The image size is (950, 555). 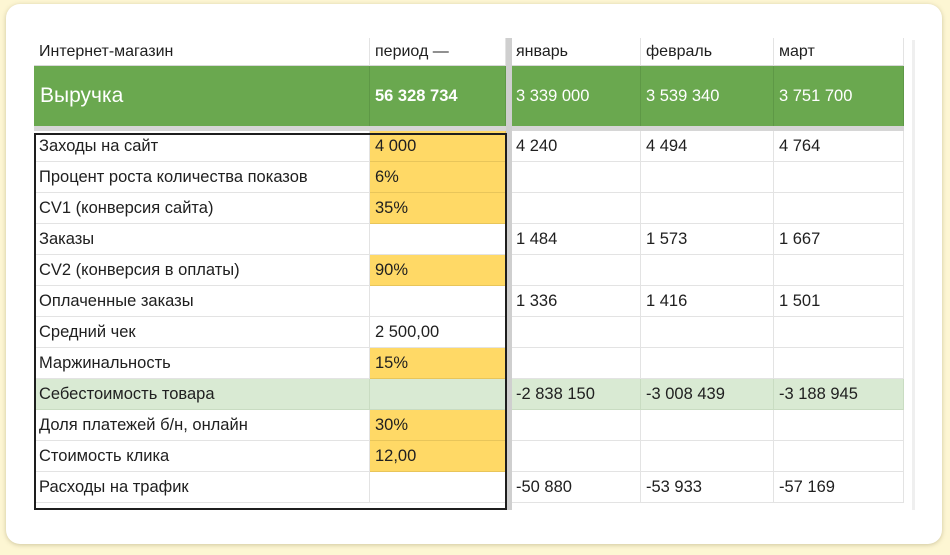 What do you see at coordinates (202, 394) in the screenshot?
I see `row-label-cell: Себестоимость товара` at bounding box center [202, 394].